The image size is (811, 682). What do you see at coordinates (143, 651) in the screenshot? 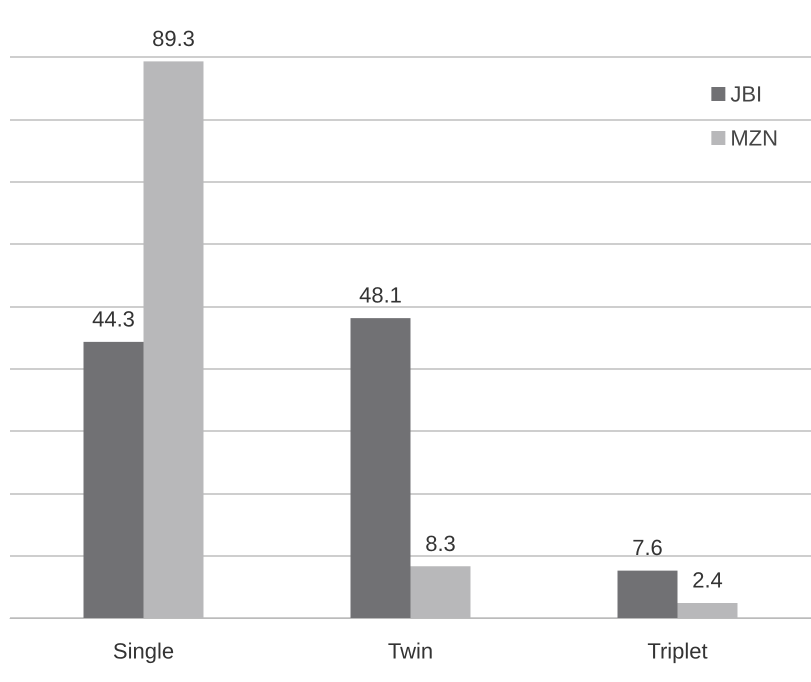
I see `x-tick-label: Single` at bounding box center [143, 651].